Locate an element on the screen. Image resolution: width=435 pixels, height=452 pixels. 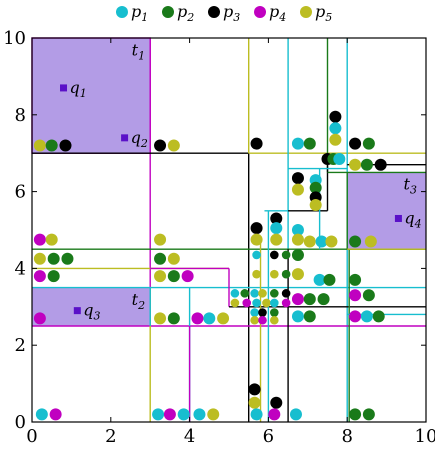
x-tick-label: 8 is located at coordinates (346, 436).